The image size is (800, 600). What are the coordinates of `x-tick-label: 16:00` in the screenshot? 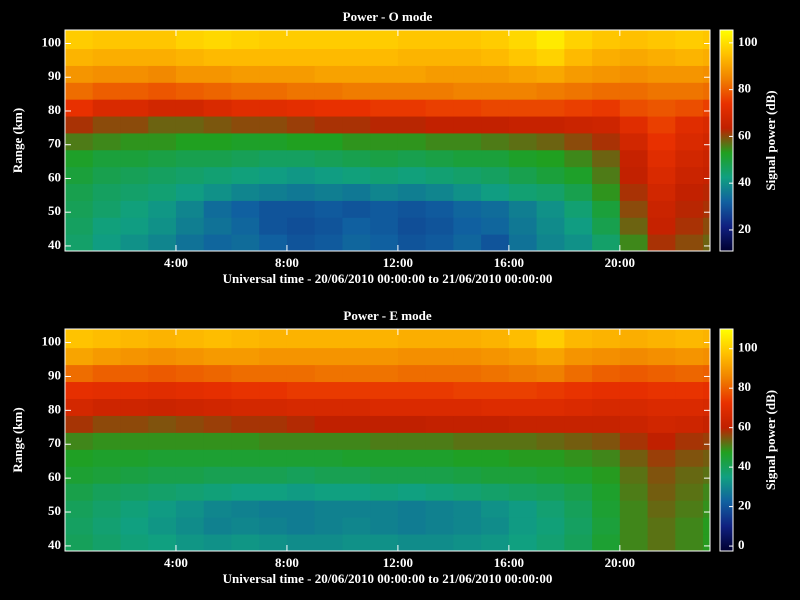 It's located at (509, 262).